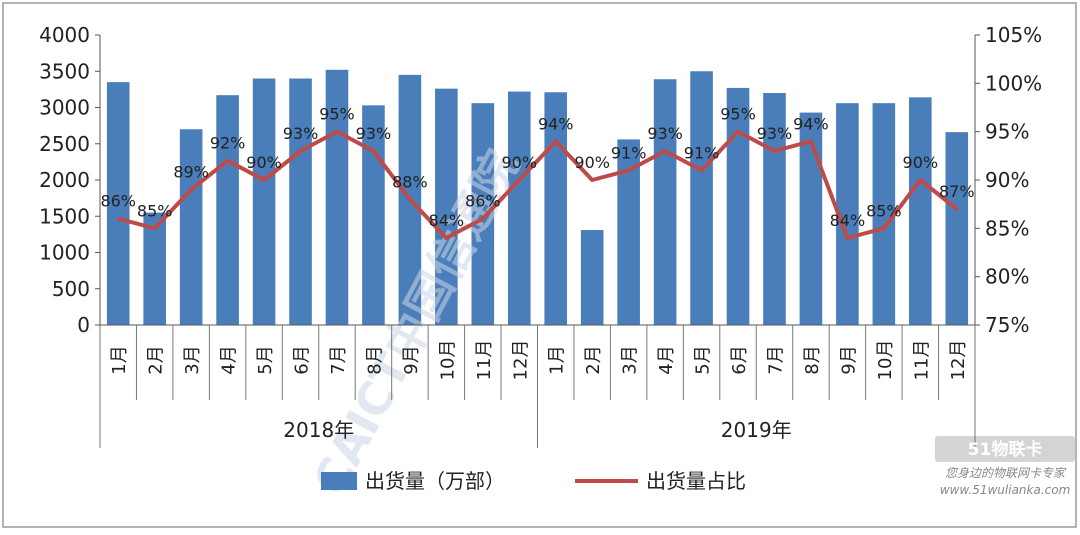 The image size is (1080, 535). Describe the element at coordinates (738, 114) in the screenshot. I see `data-label: 95%` at that location.